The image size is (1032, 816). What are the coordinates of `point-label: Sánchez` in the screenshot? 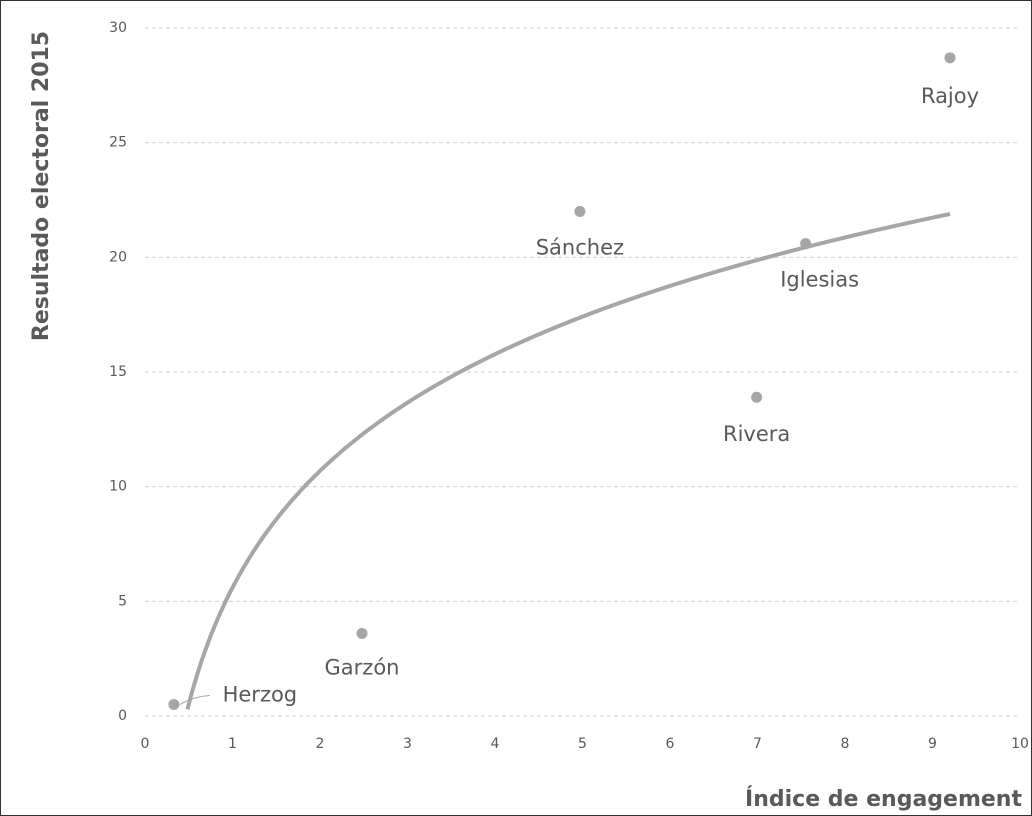 It's located at (580, 247).